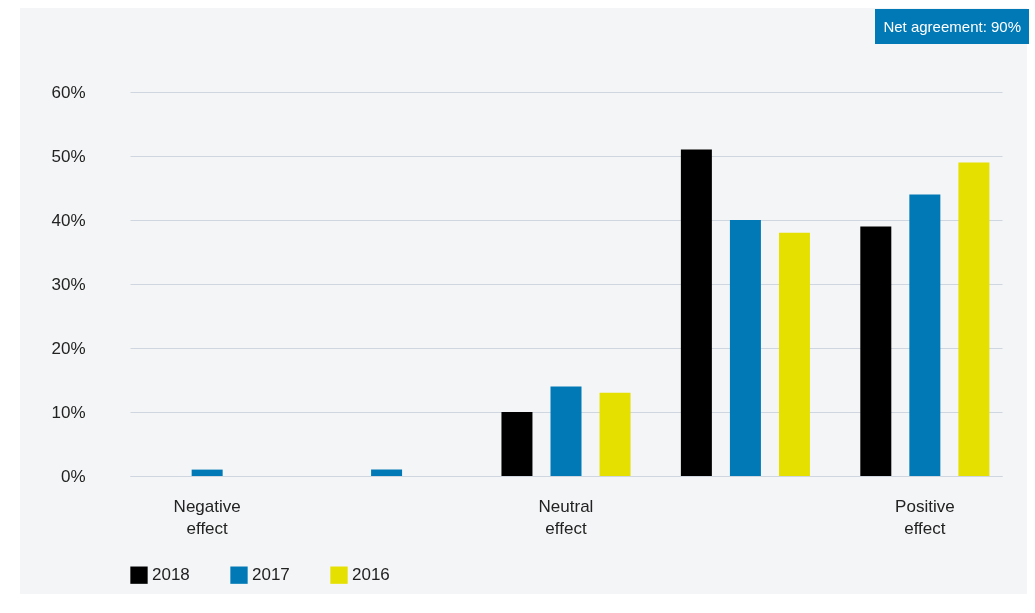 This screenshot has height=613, width=1035. Describe the element at coordinates (68, 284) in the screenshot. I see `y-tick-label: 30%` at that location.